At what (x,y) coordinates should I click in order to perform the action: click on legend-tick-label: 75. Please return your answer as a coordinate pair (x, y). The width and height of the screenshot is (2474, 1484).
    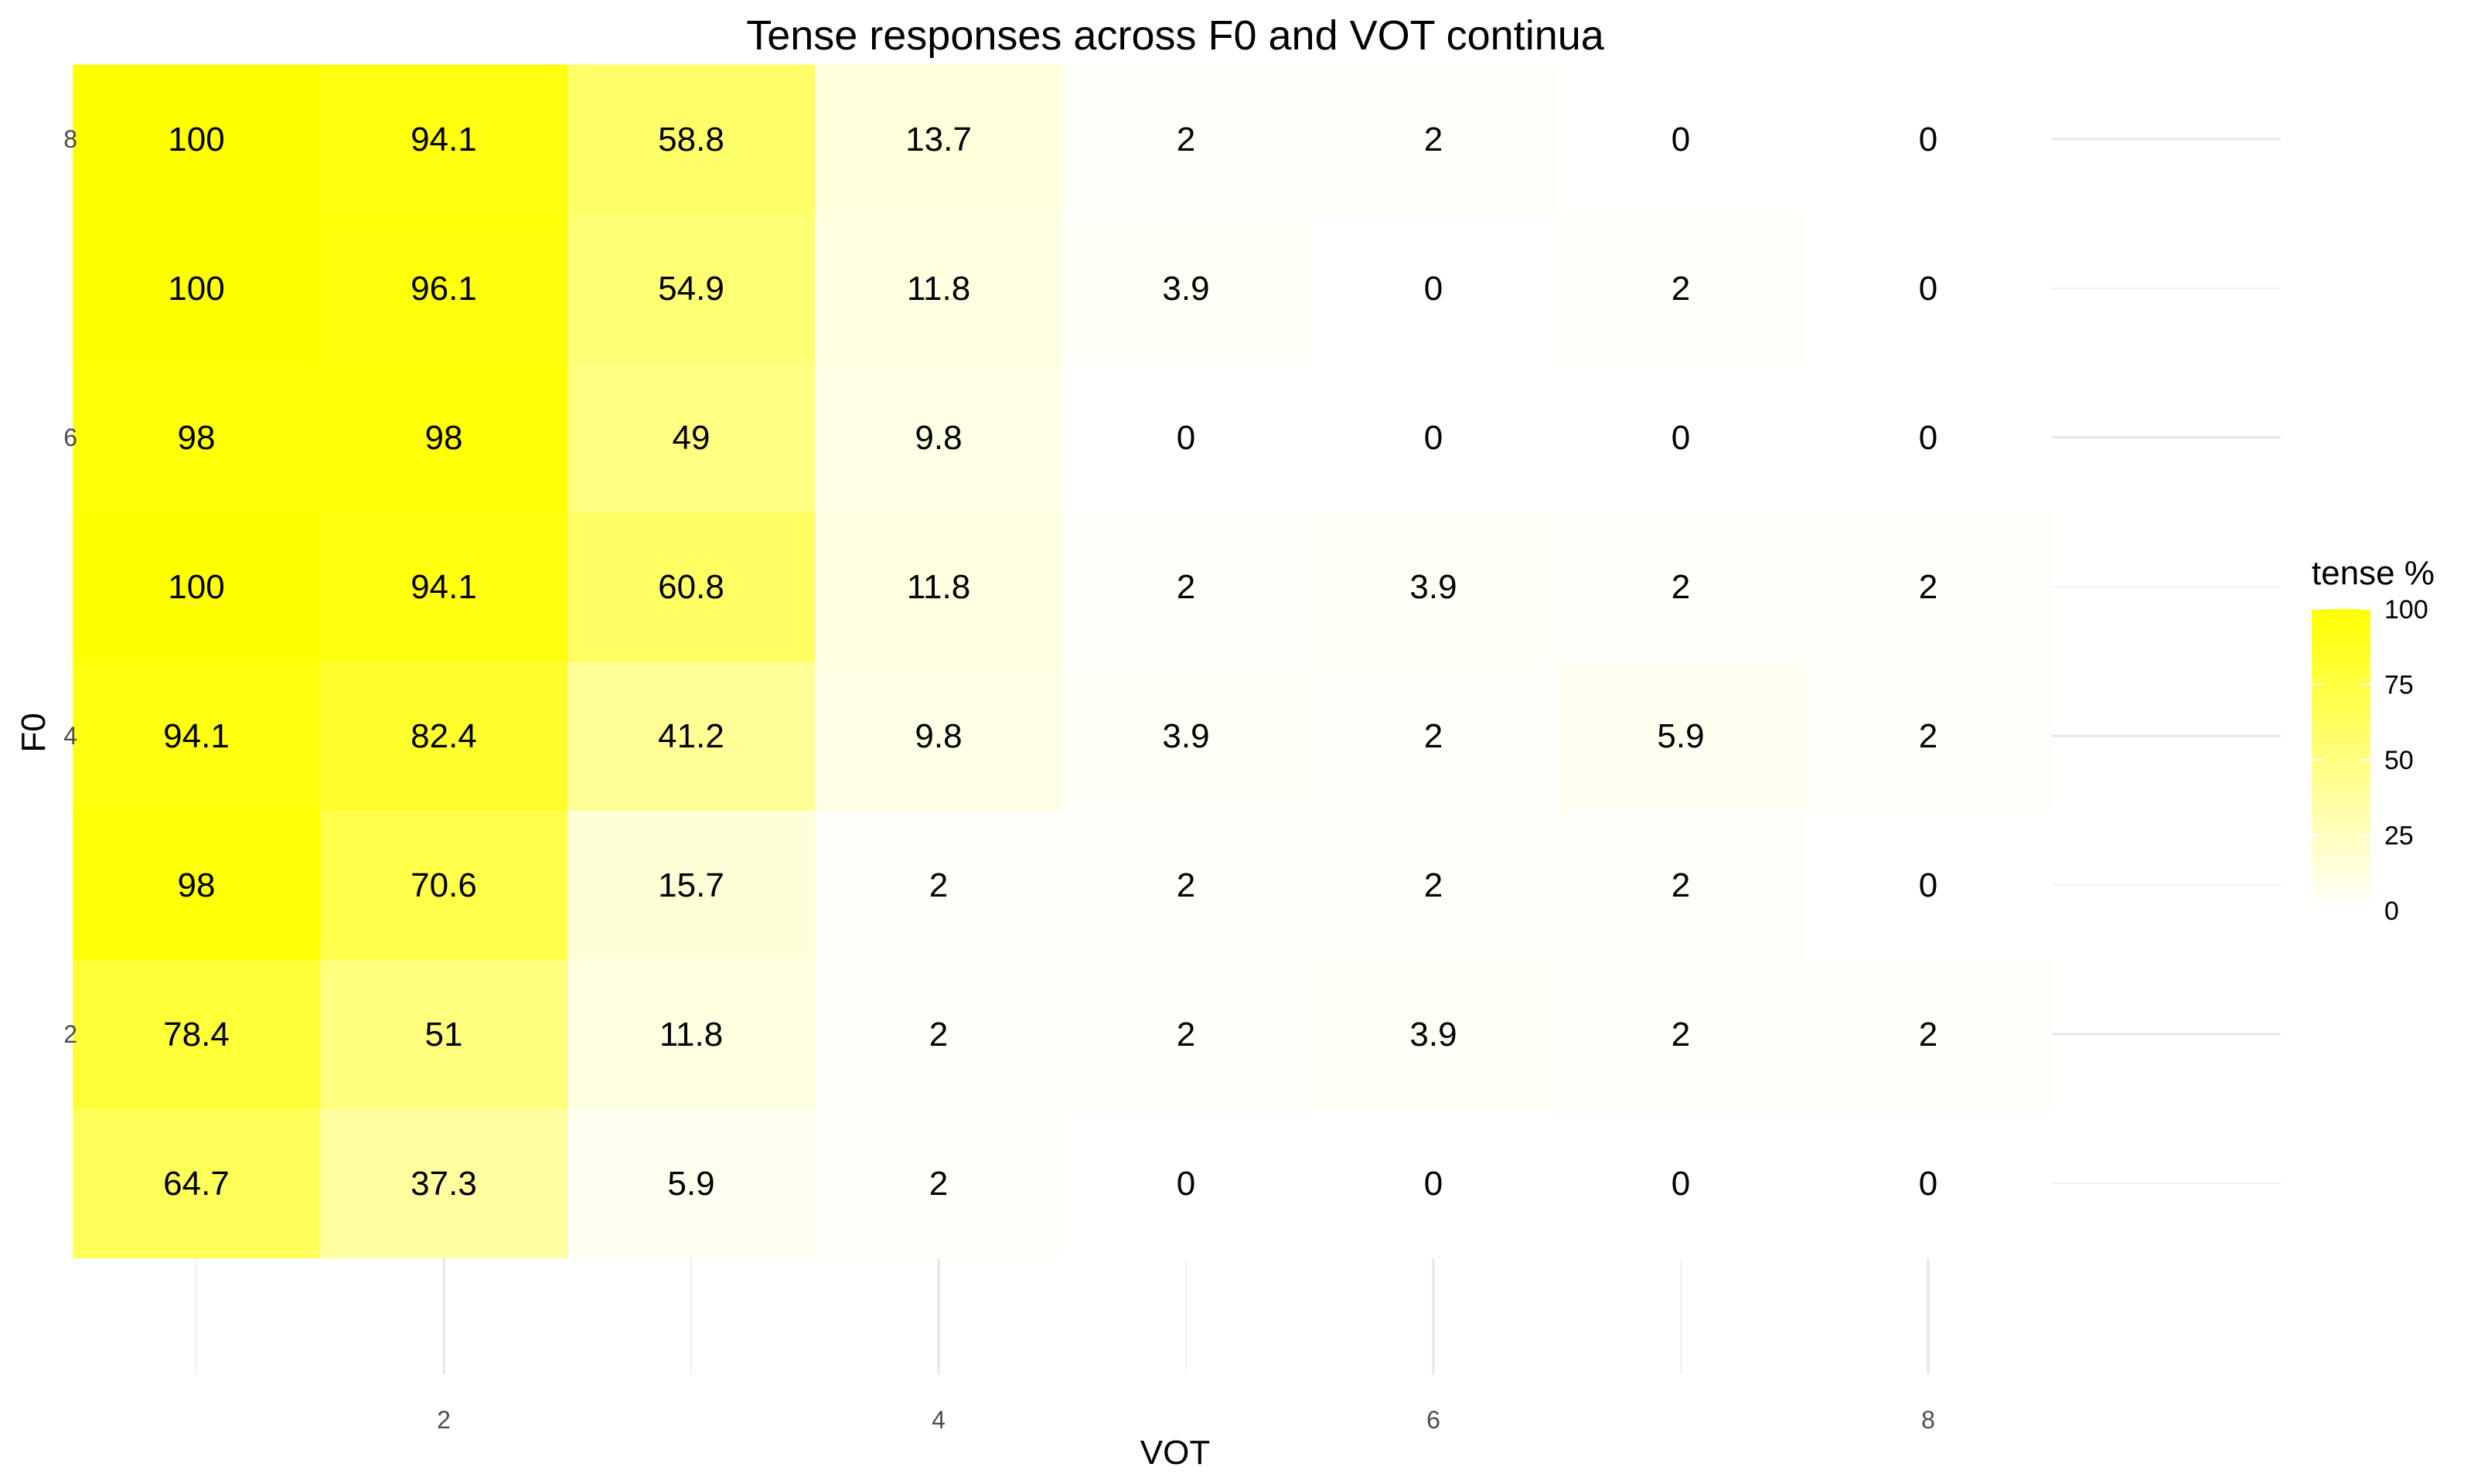
    Looking at the image, I should click on (2399, 685).